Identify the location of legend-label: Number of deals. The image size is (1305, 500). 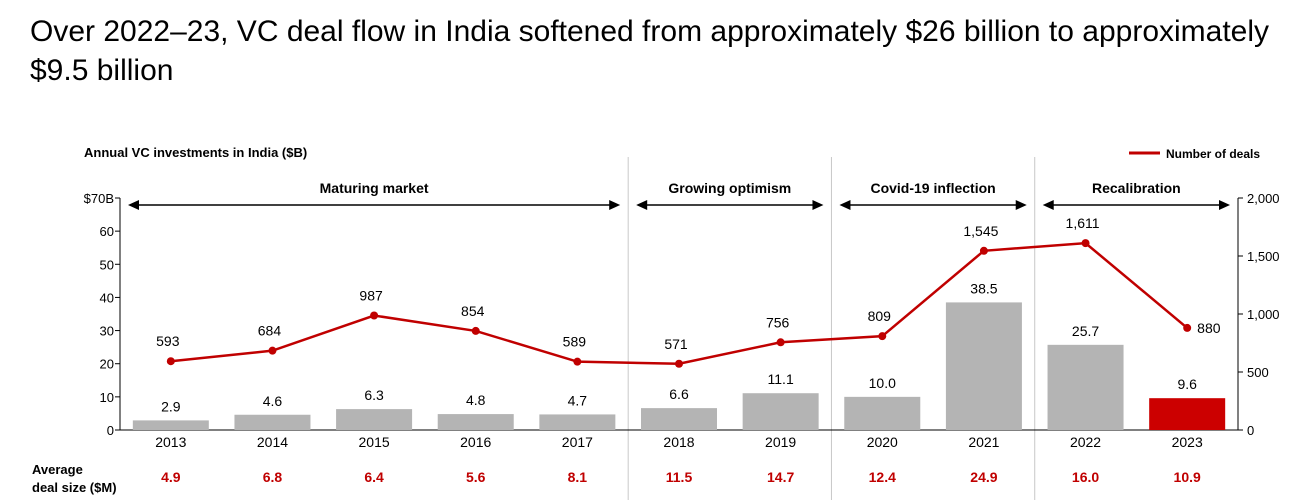
(1213, 154).